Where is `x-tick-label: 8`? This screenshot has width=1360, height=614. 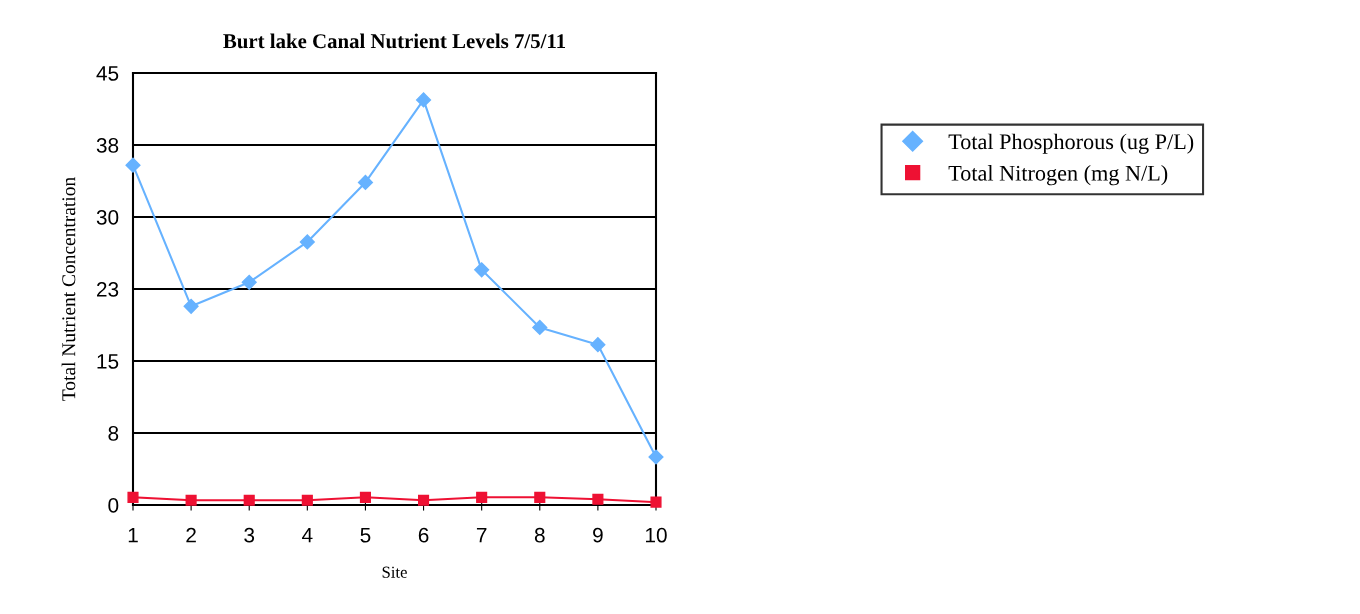 x-tick-label: 8 is located at coordinates (539, 535).